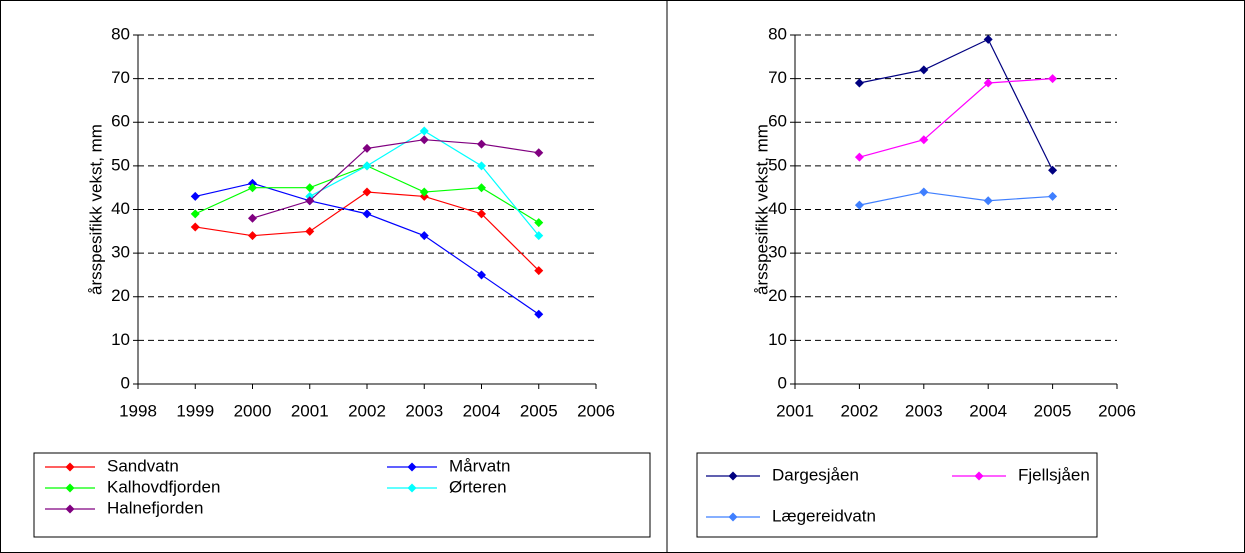  What do you see at coordinates (253, 410) in the screenshot?
I see `x-tick-label: 2000` at bounding box center [253, 410].